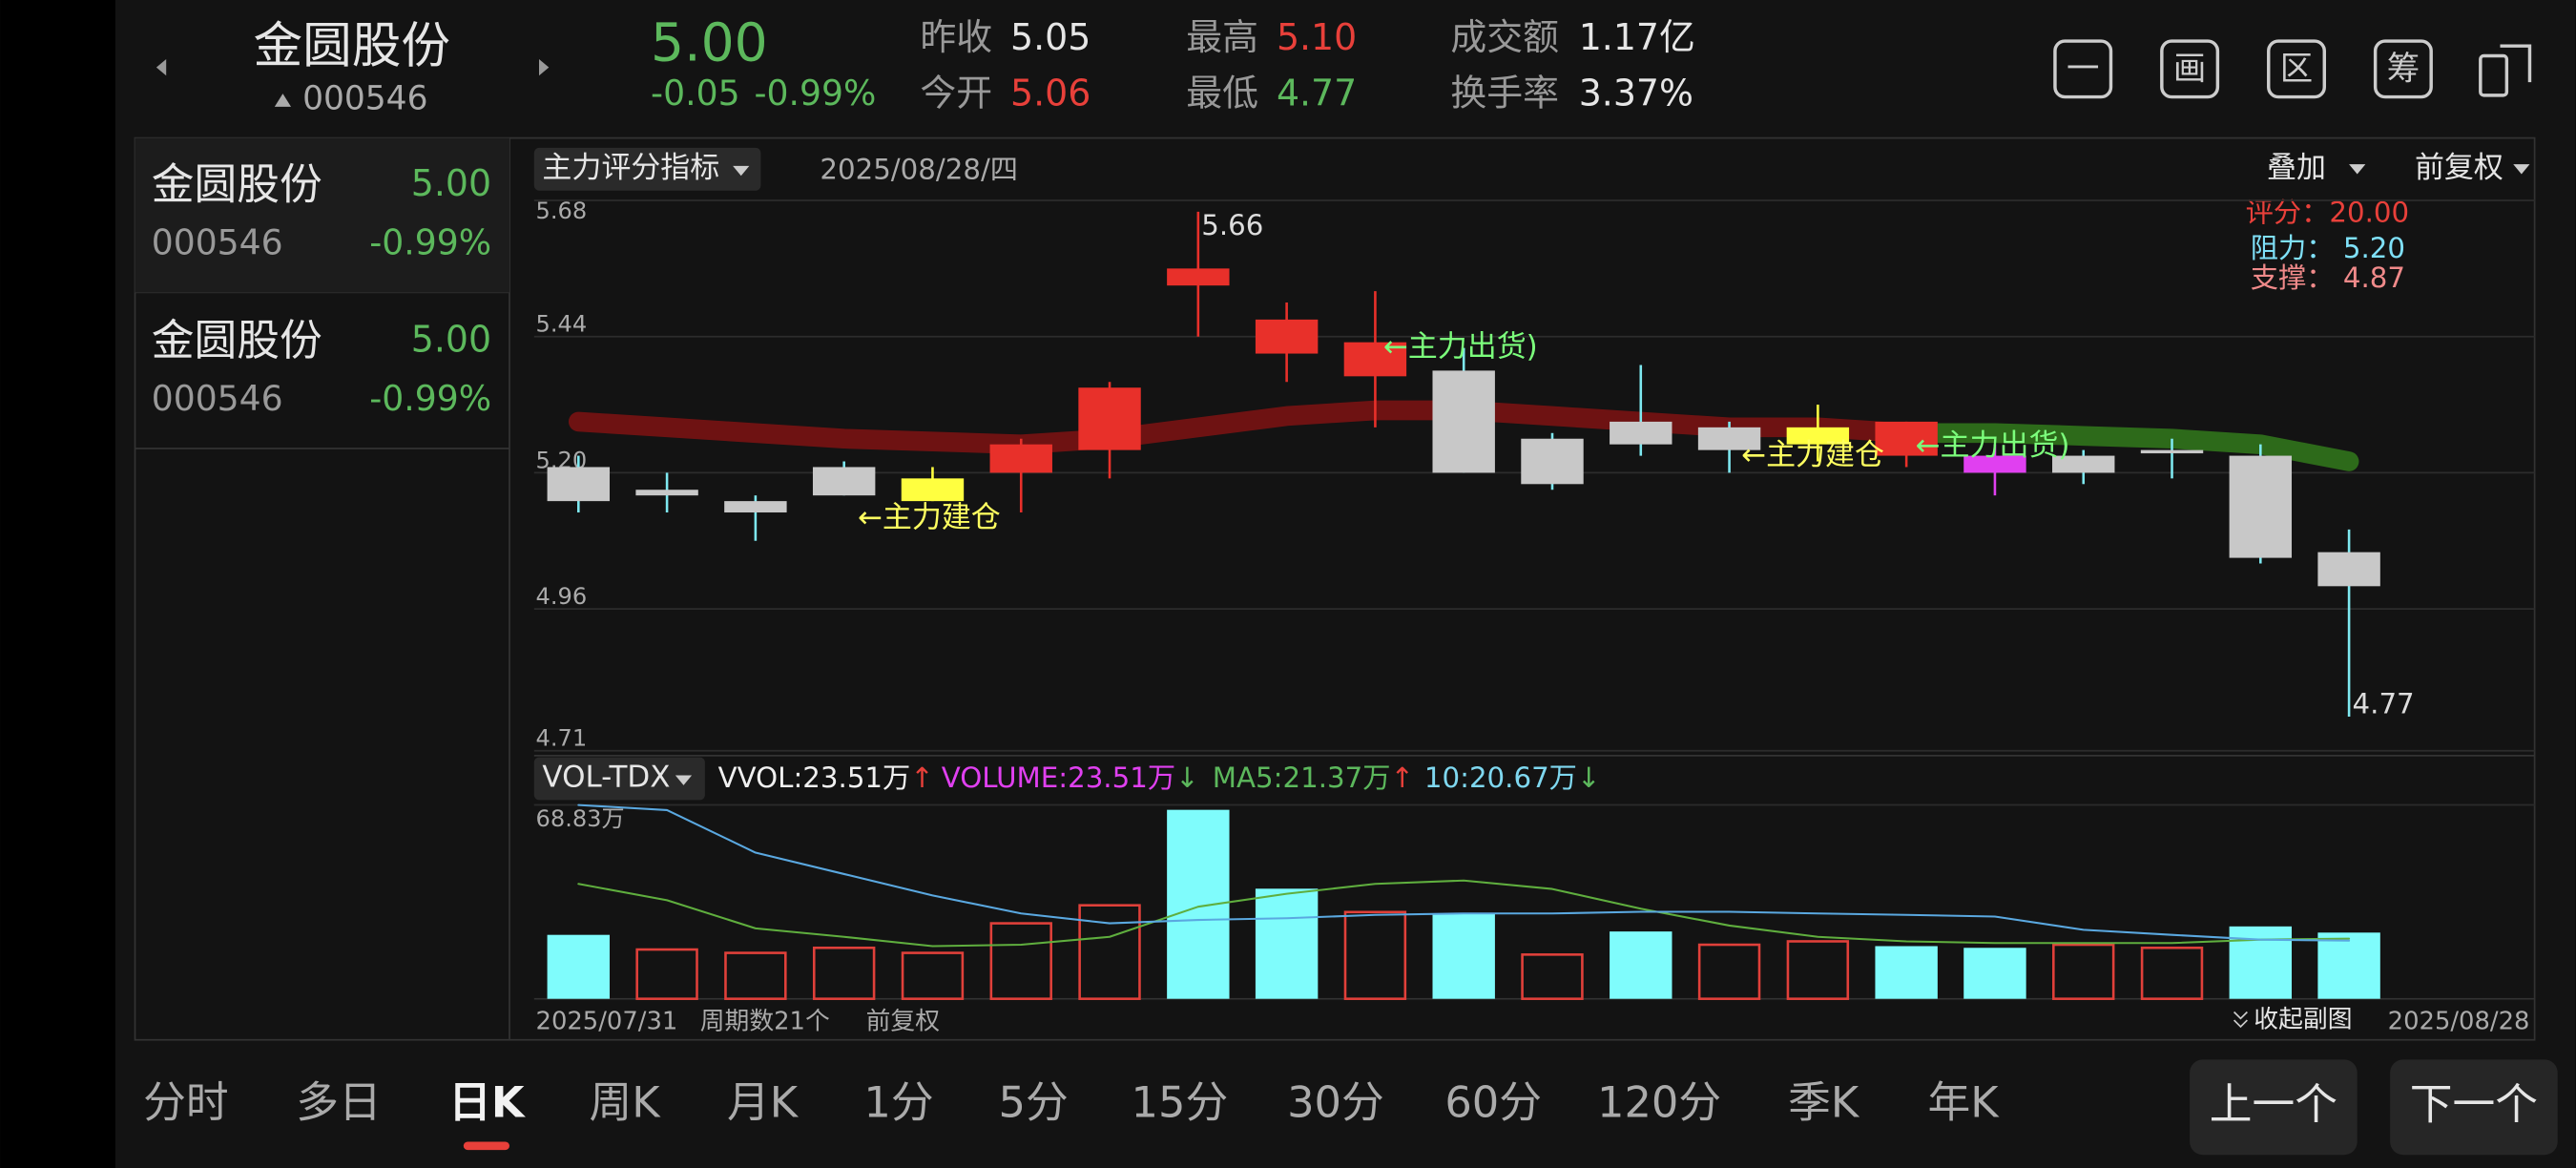  Describe the element at coordinates (898, 1102) in the screenshot. I see `tab: 1分` at that location.